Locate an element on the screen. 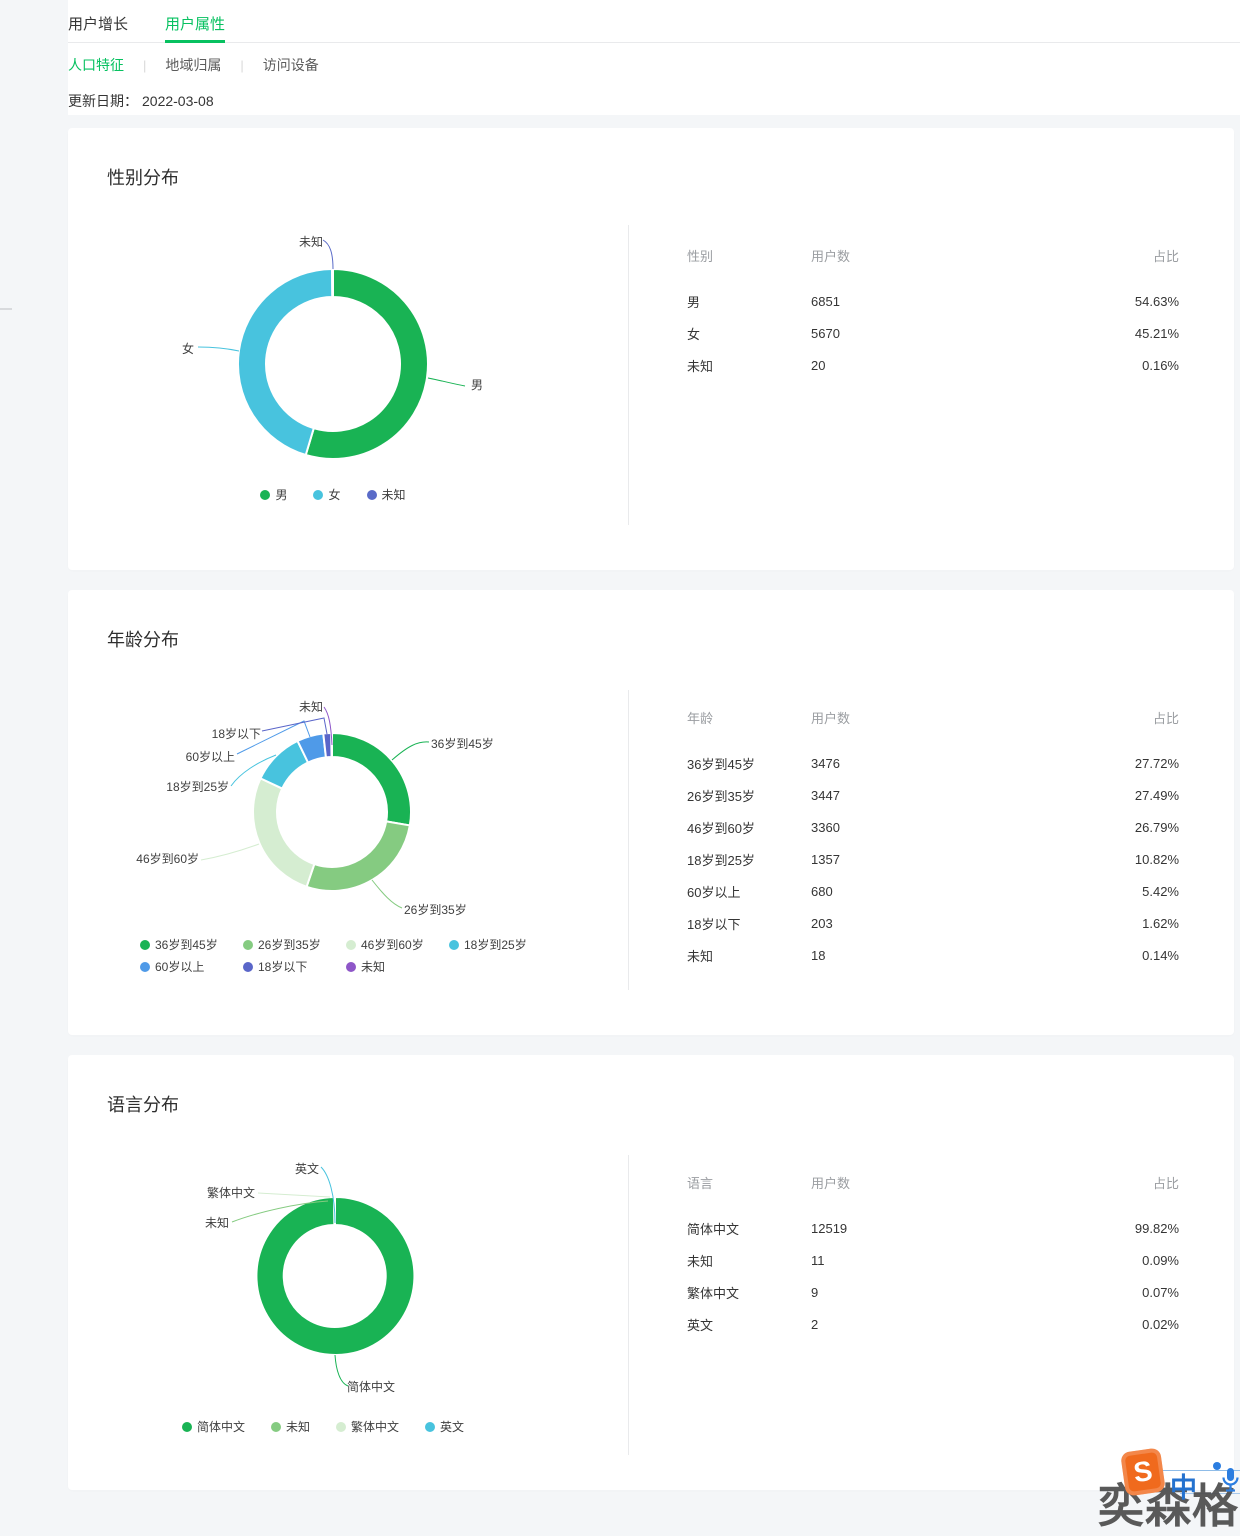 The image size is (1240, 1536). ime-mic-icon is located at coordinates (1230, 1480).